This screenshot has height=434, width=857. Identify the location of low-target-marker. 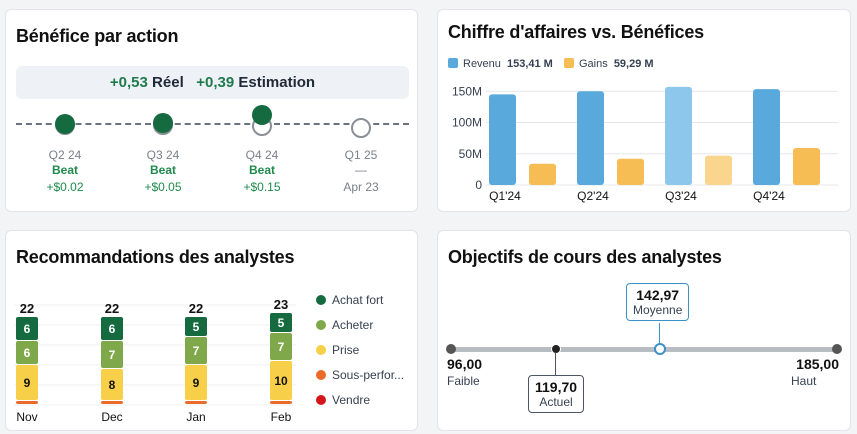
(451, 349).